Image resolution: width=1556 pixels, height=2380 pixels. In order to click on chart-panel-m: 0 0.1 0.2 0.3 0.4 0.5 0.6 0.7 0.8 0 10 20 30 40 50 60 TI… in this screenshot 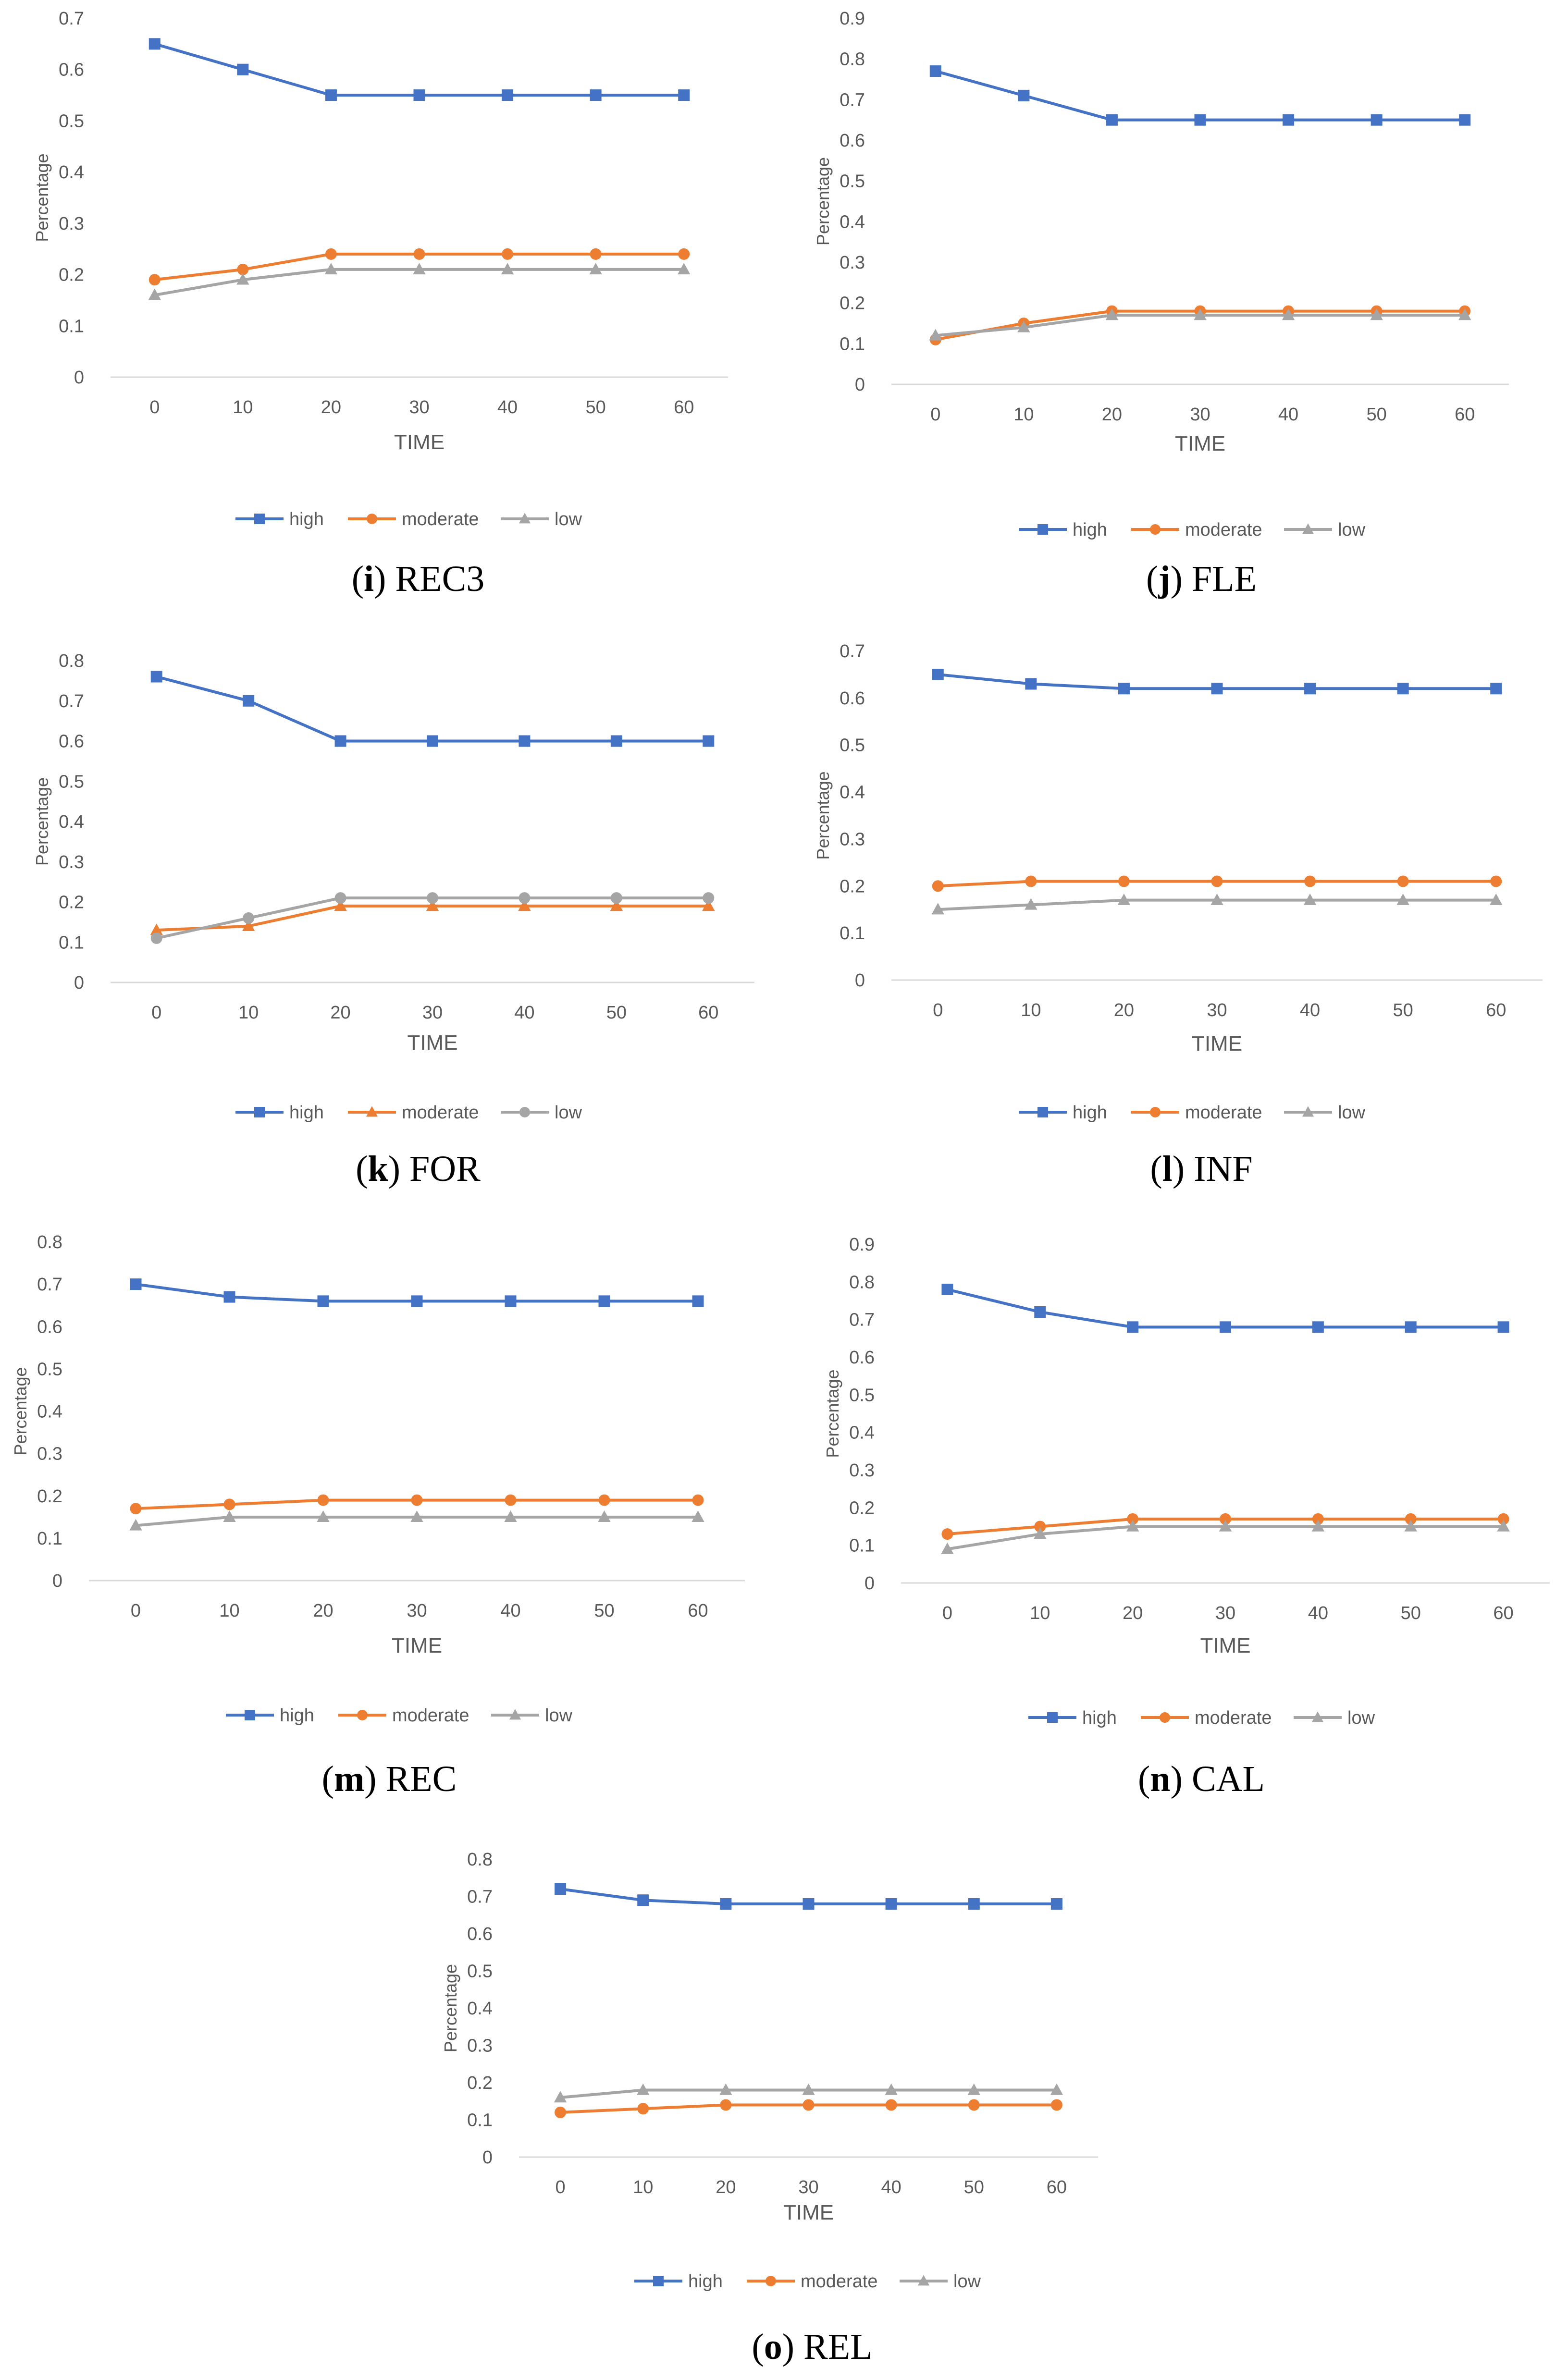, I will do `click(378, 1515)`.